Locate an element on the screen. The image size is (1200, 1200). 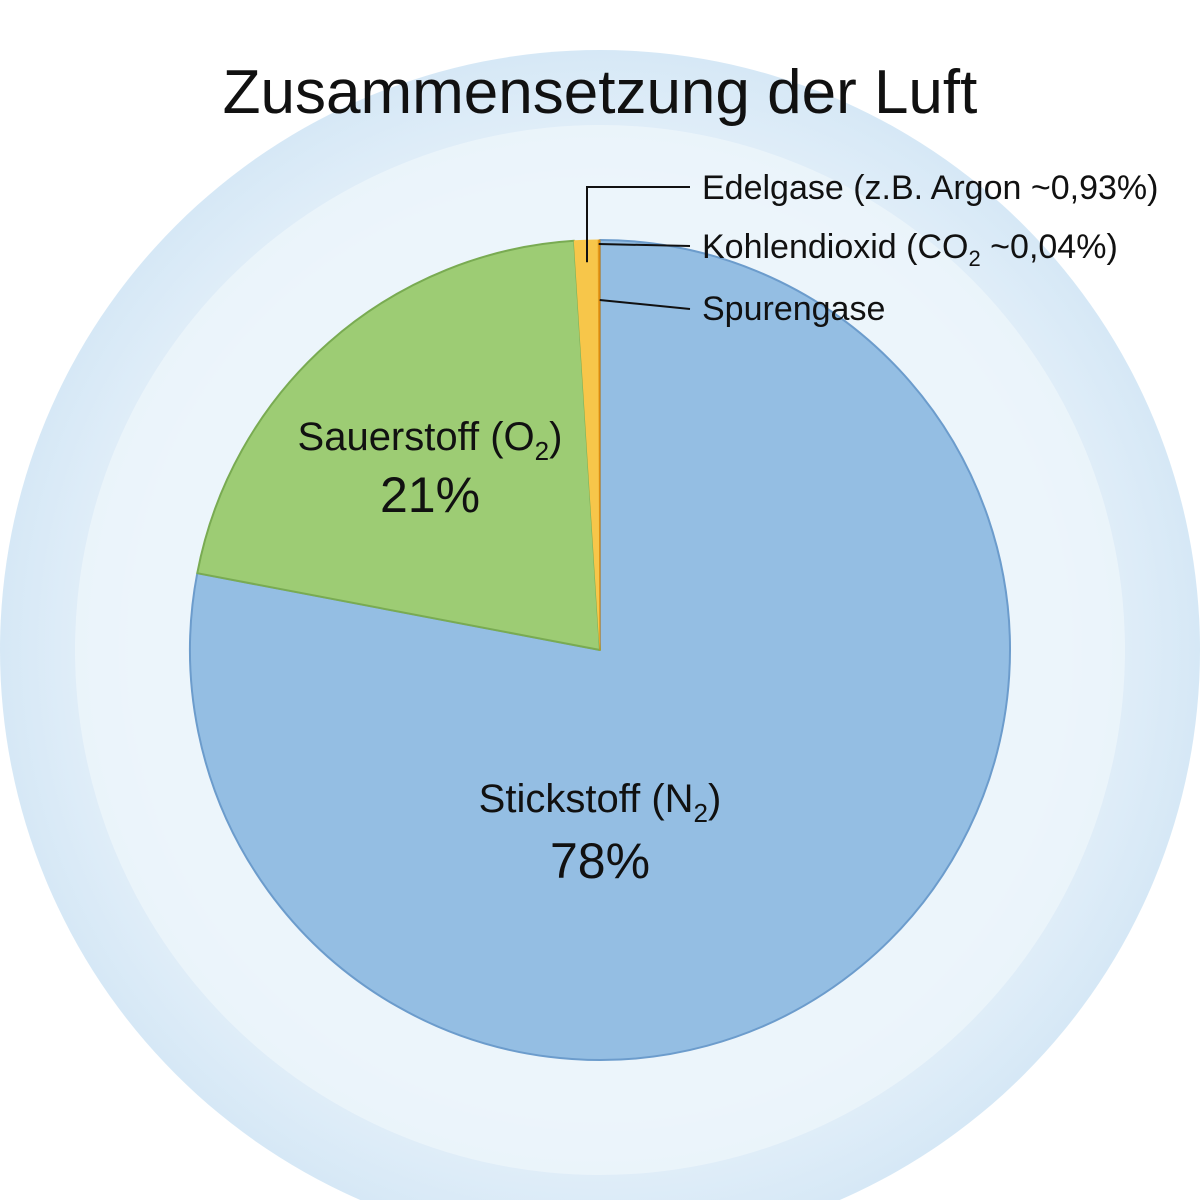
nitrogen-name: Stickstoff (N is located at coordinates (586, 799).